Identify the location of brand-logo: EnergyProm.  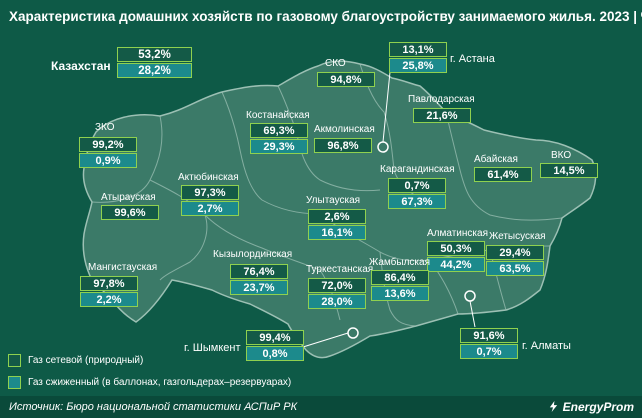
(591, 407).